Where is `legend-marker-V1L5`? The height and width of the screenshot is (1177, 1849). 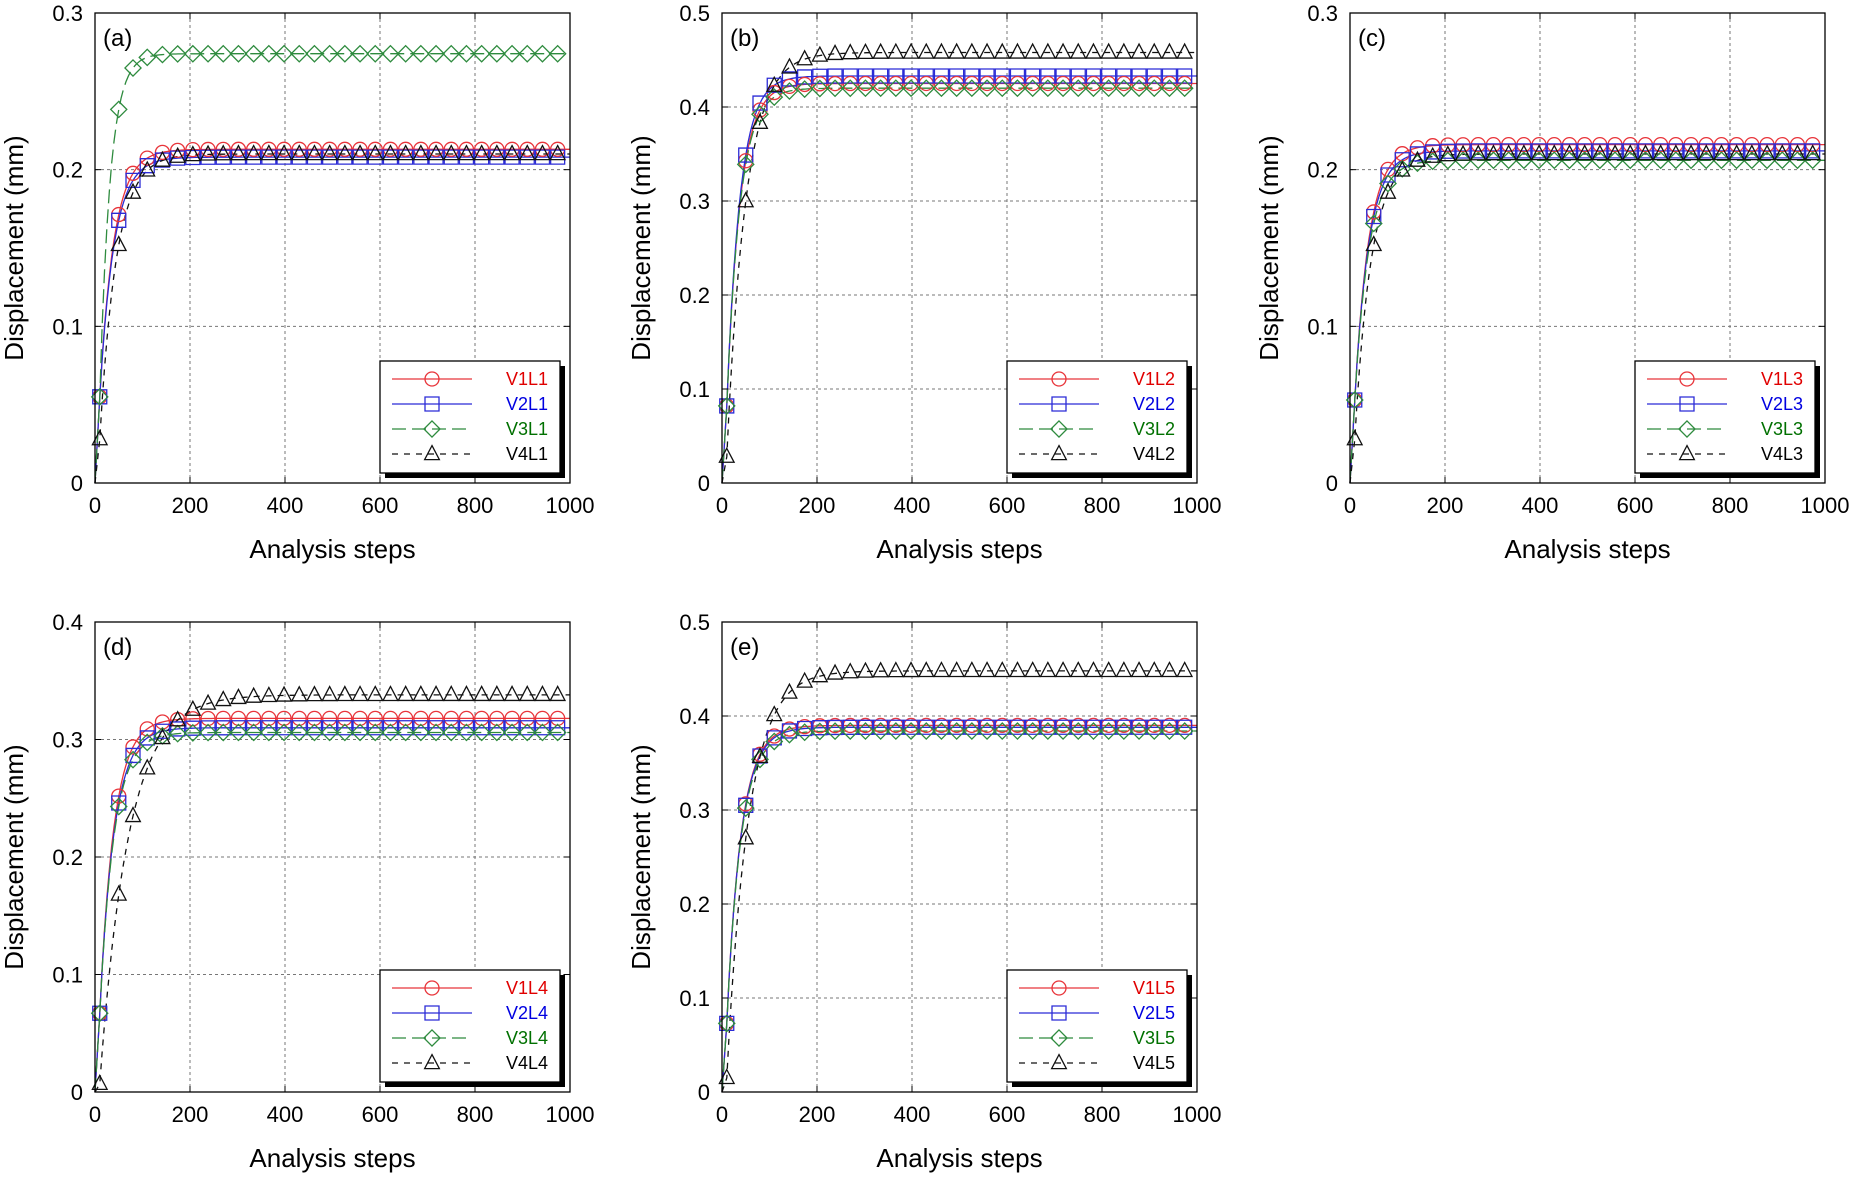
legend-marker-V1L5 is located at coordinates (1059, 988).